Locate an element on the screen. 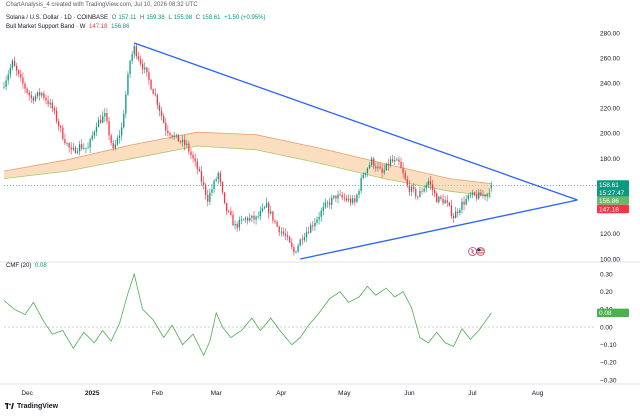 This screenshot has width=640, height=420. symbol-name: Solana / U.S. Dollar · 1D · COINBASE is located at coordinates (57, 18).